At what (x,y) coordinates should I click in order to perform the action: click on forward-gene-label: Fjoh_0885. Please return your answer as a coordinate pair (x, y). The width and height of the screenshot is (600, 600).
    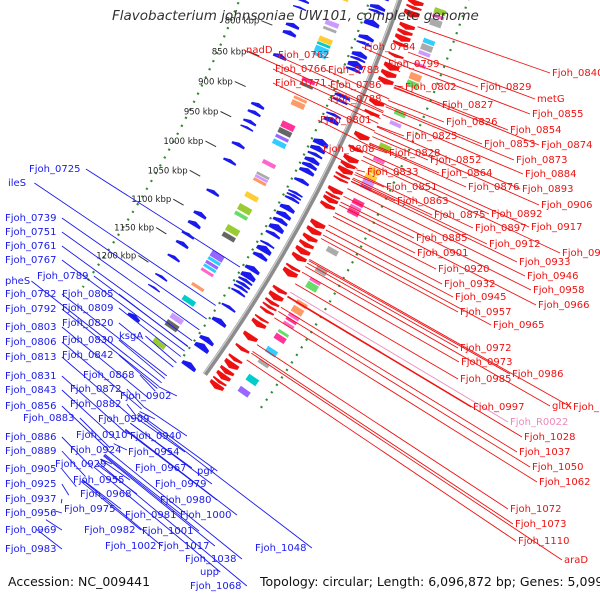
    Looking at the image, I should click on (441, 238).